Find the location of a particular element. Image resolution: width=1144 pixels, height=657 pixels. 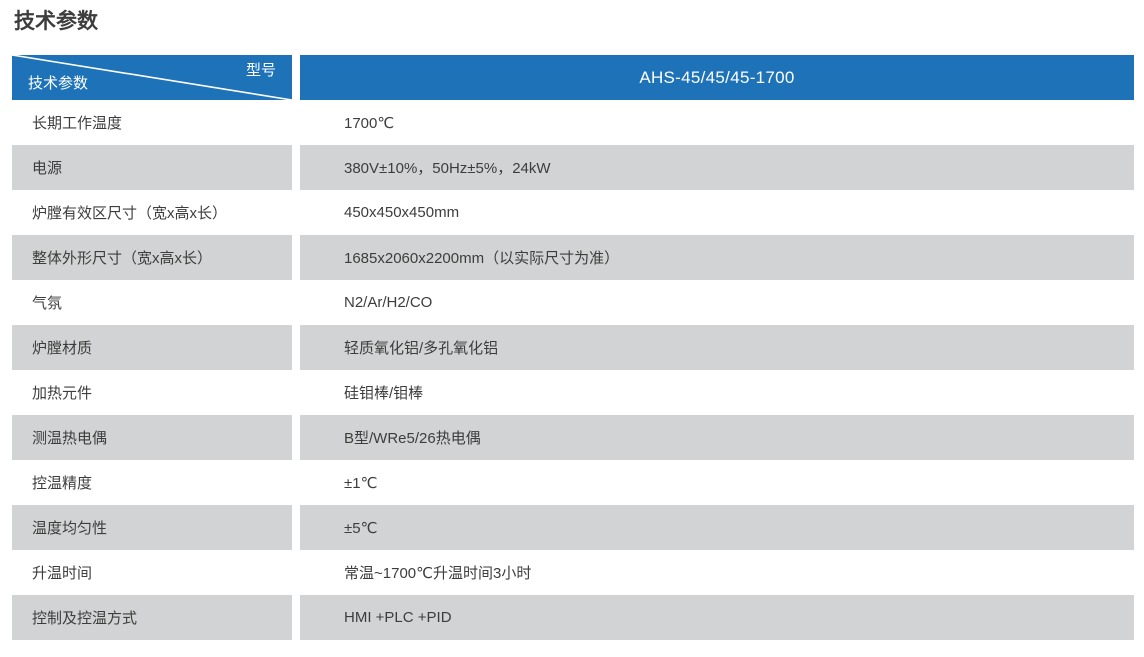

table-row: 炉膛材质 轻质氧化铝/多孔氧化铝 is located at coordinates (573, 347).